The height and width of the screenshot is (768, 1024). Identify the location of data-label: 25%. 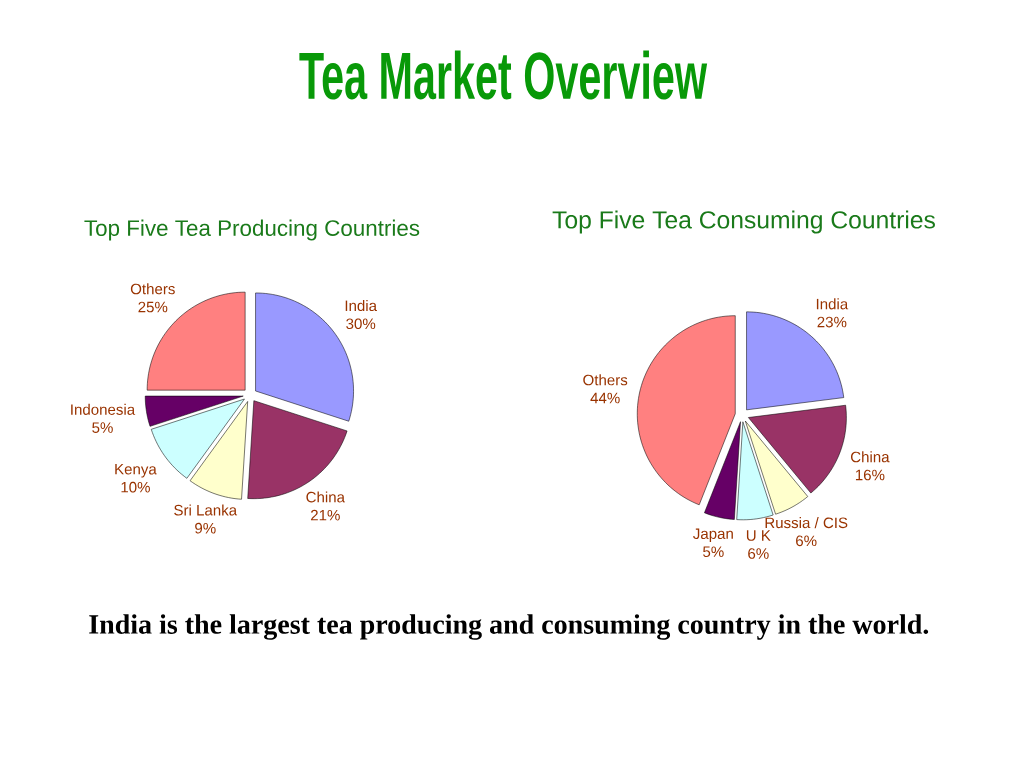
(153, 307).